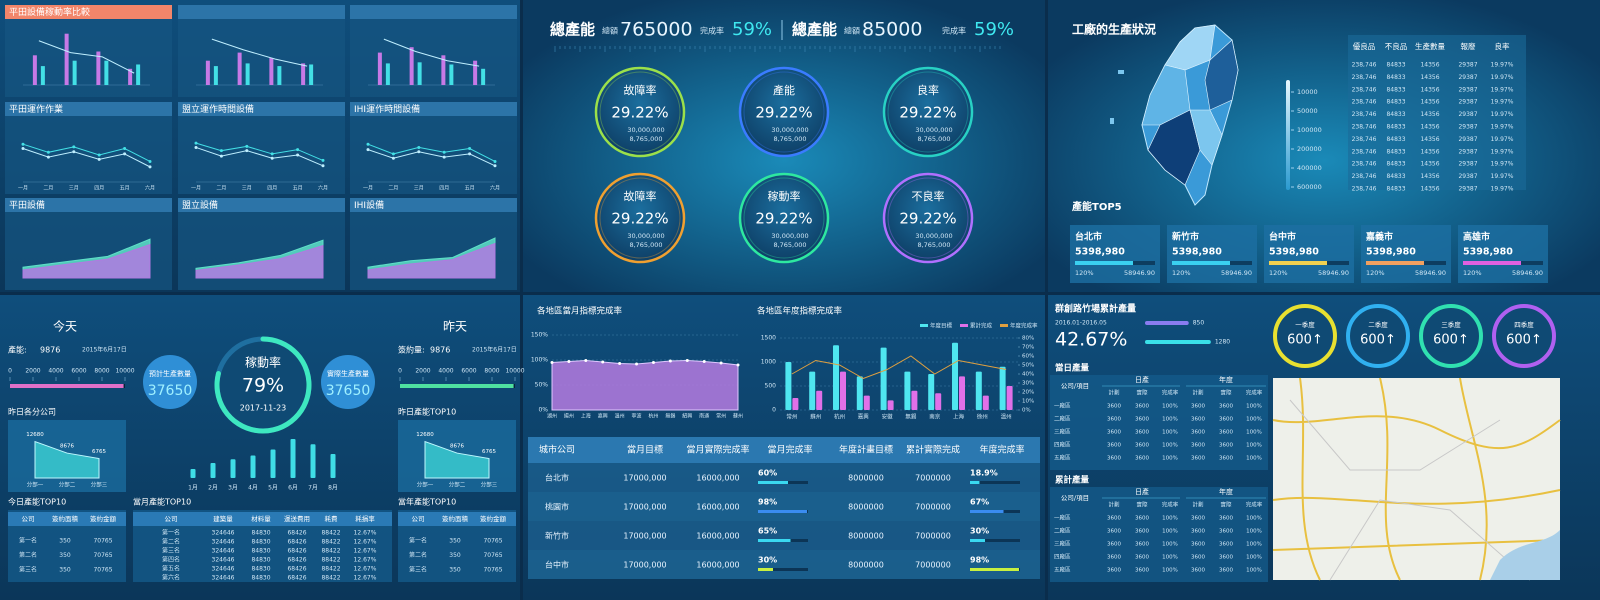 The height and width of the screenshot is (600, 1600). Describe the element at coordinates (65, 570) in the screenshot. I see `table-cell: 350` at that location.